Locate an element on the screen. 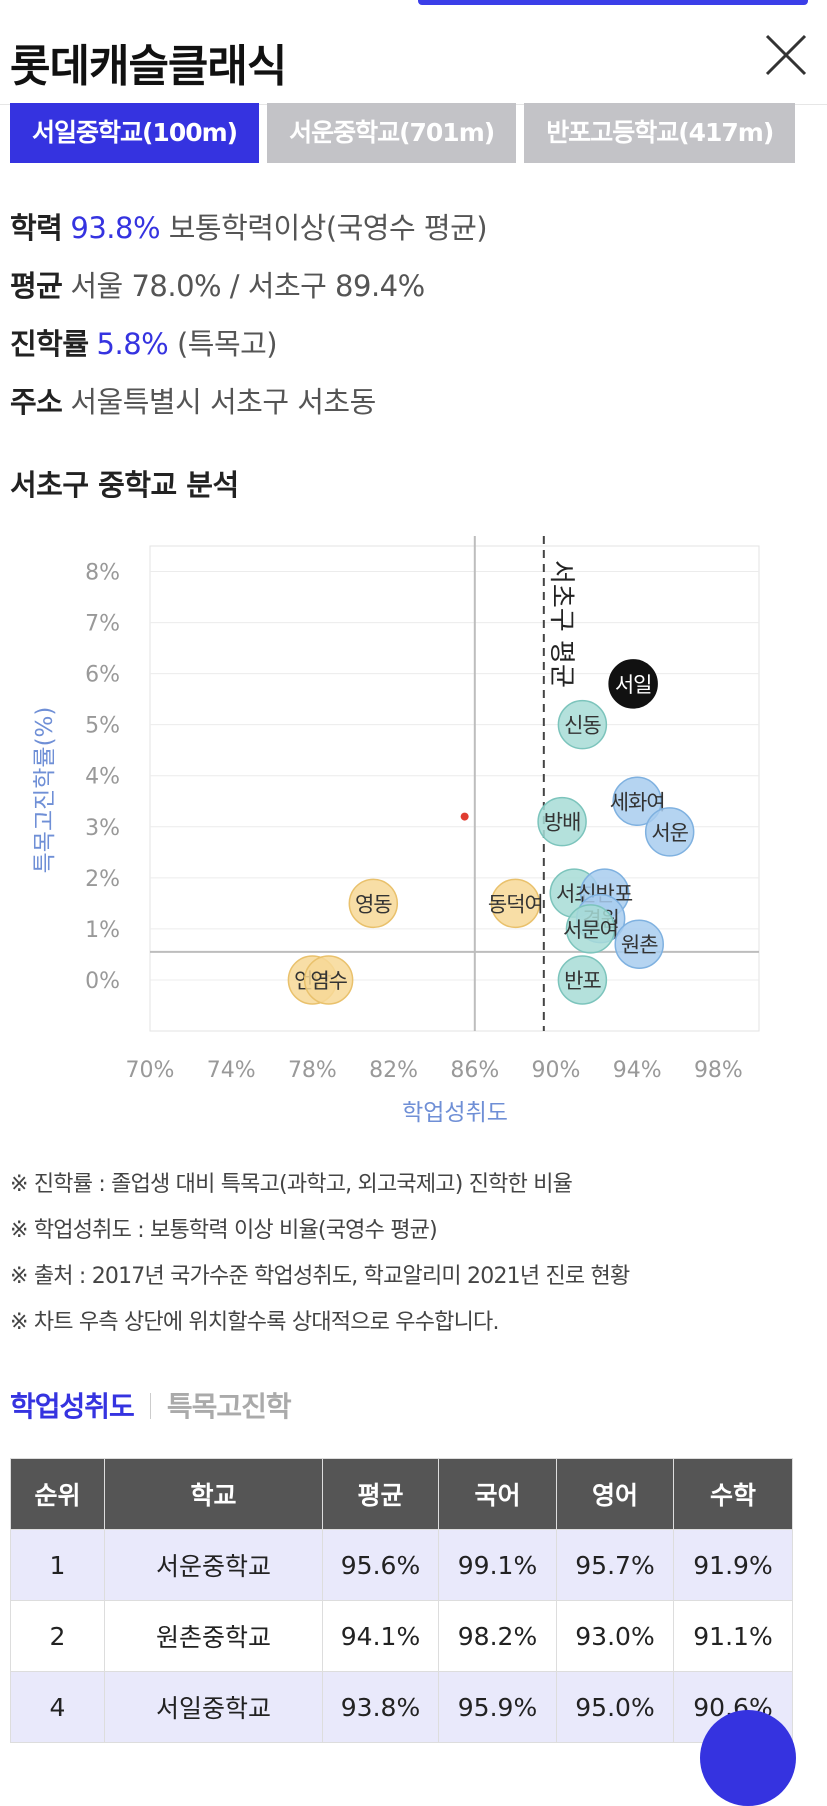 This screenshot has height=1806, width=827. tab-achievement: 학업성취도 is located at coordinates (72, 1406).